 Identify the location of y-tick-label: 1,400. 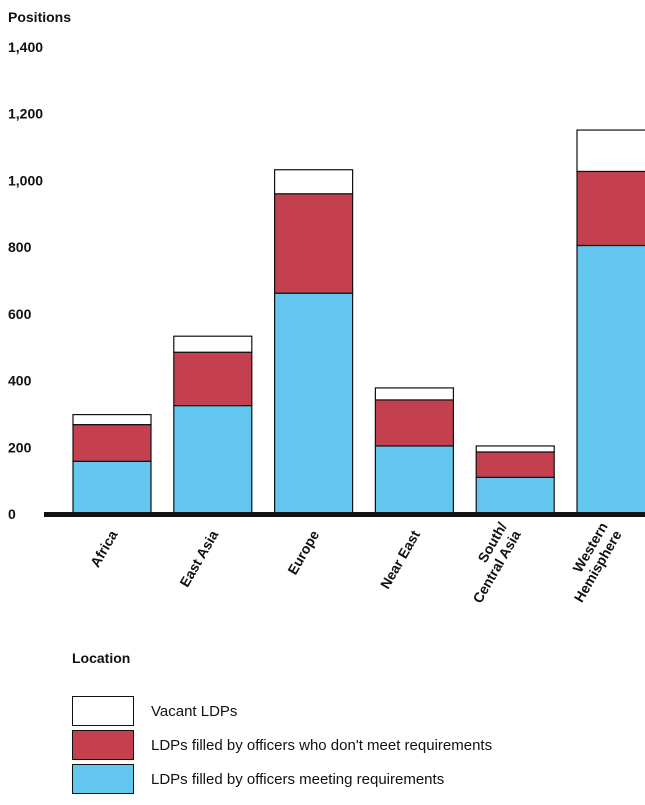
(25, 47).